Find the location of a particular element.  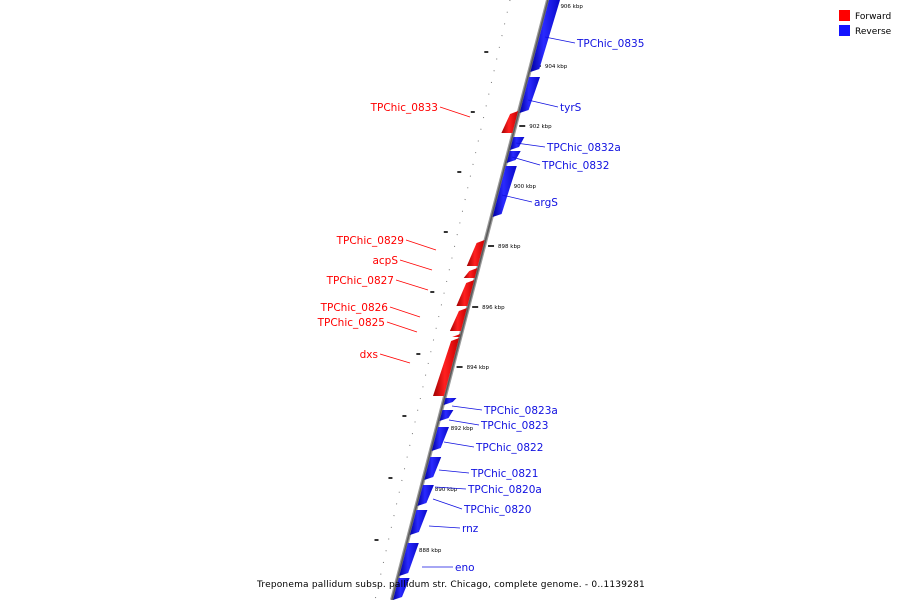

gene-dxs is located at coordinates (446, 367).